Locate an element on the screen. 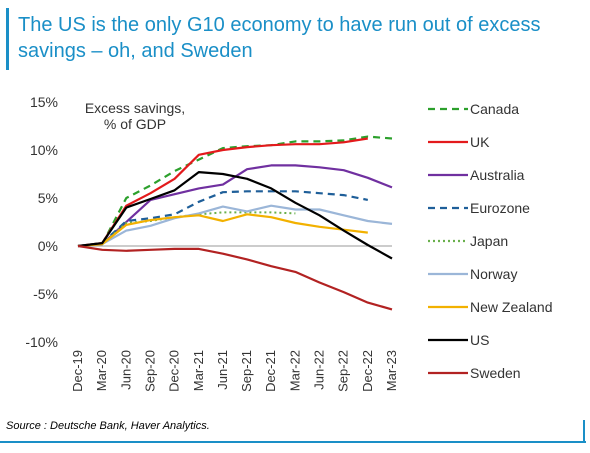 This screenshot has width=590, height=453. series-line-uk is located at coordinates (222, 192).